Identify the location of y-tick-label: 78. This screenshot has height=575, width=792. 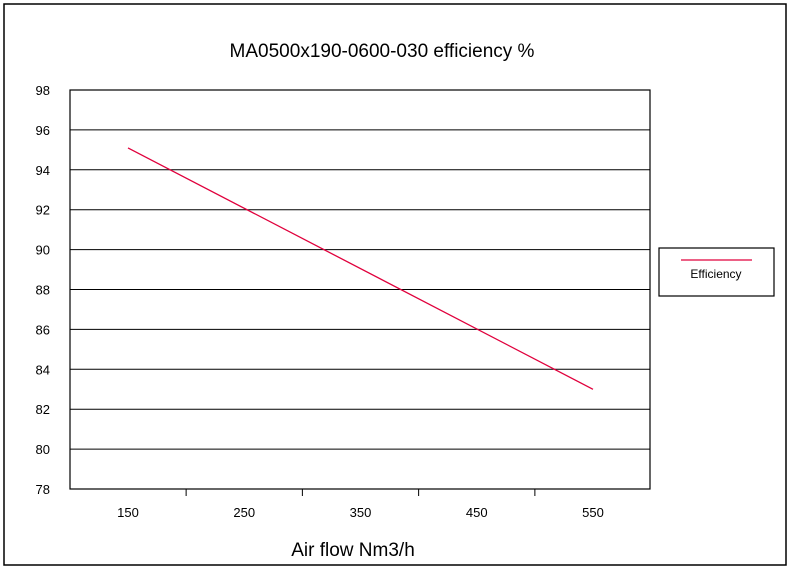
(43, 489).